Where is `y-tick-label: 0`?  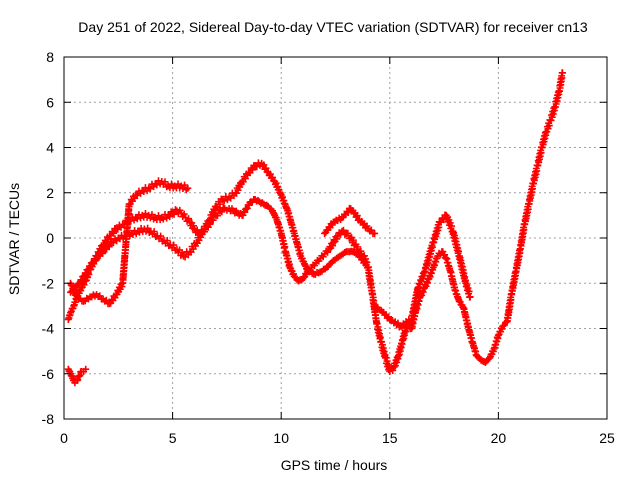
y-tick-label: 0 is located at coordinates (50, 238).